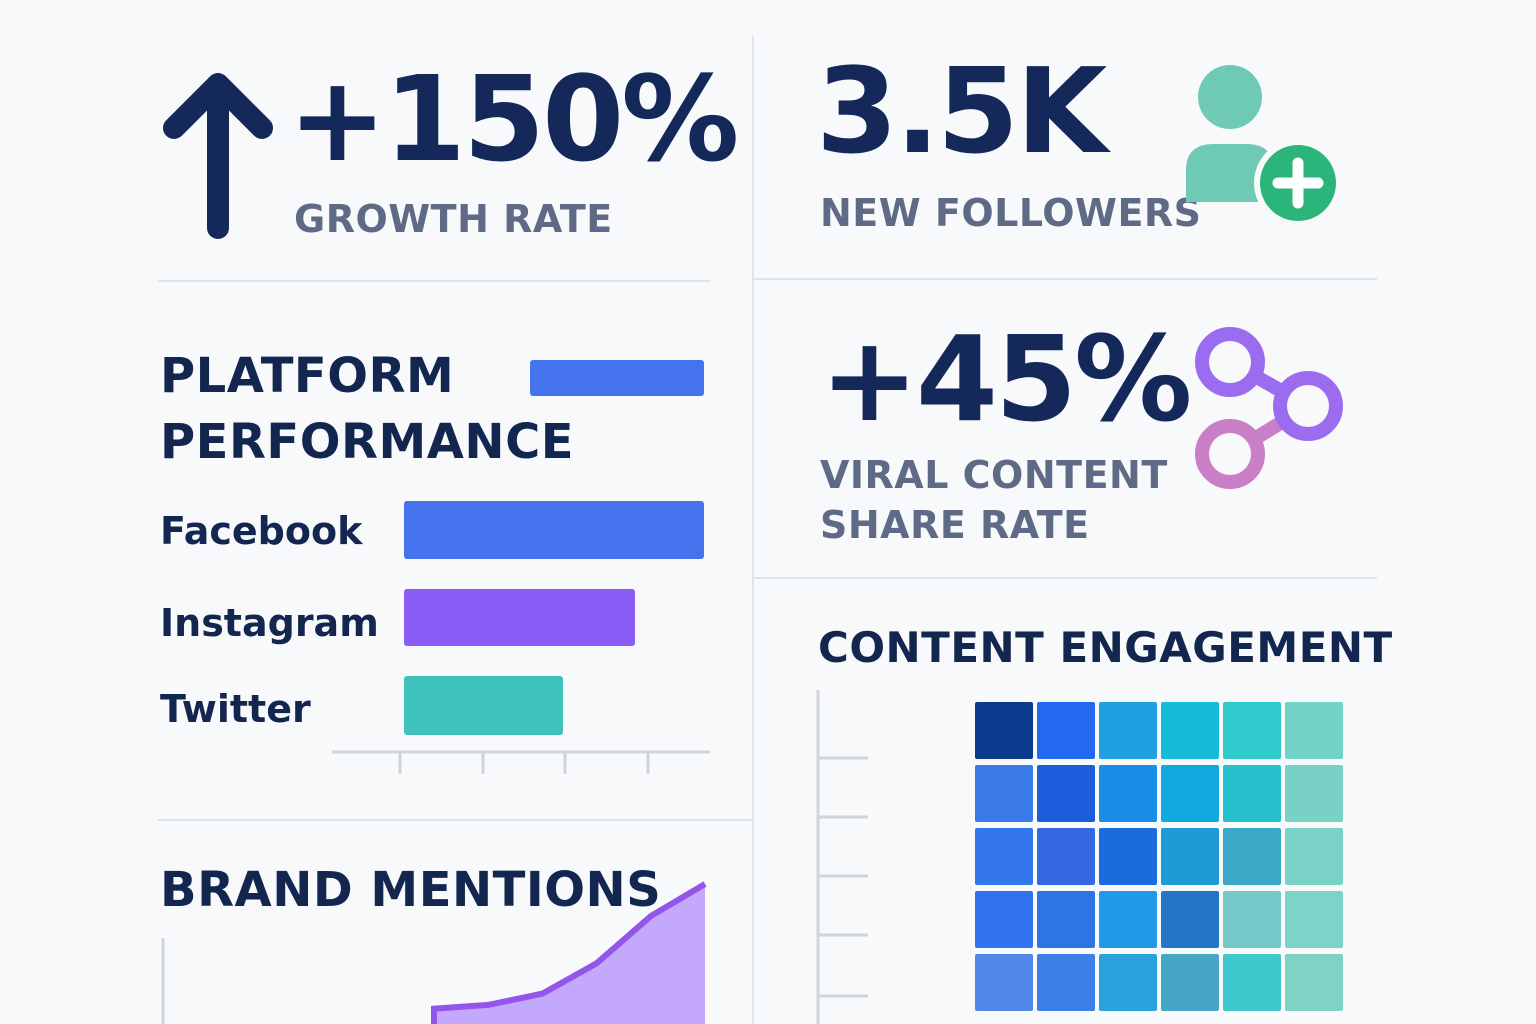 This screenshot has width=1536, height=1024. What do you see at coordinates (483, 705) in the screenshot?
I see `bar-twitter` at bounding box center [483, 705].